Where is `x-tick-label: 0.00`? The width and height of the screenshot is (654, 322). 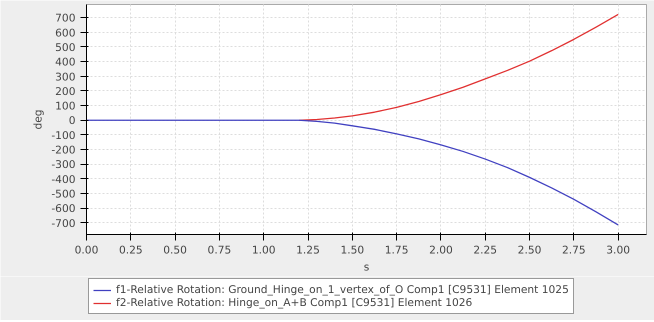 x-tick-label: 0.00 is located at coordinates (86, 250).